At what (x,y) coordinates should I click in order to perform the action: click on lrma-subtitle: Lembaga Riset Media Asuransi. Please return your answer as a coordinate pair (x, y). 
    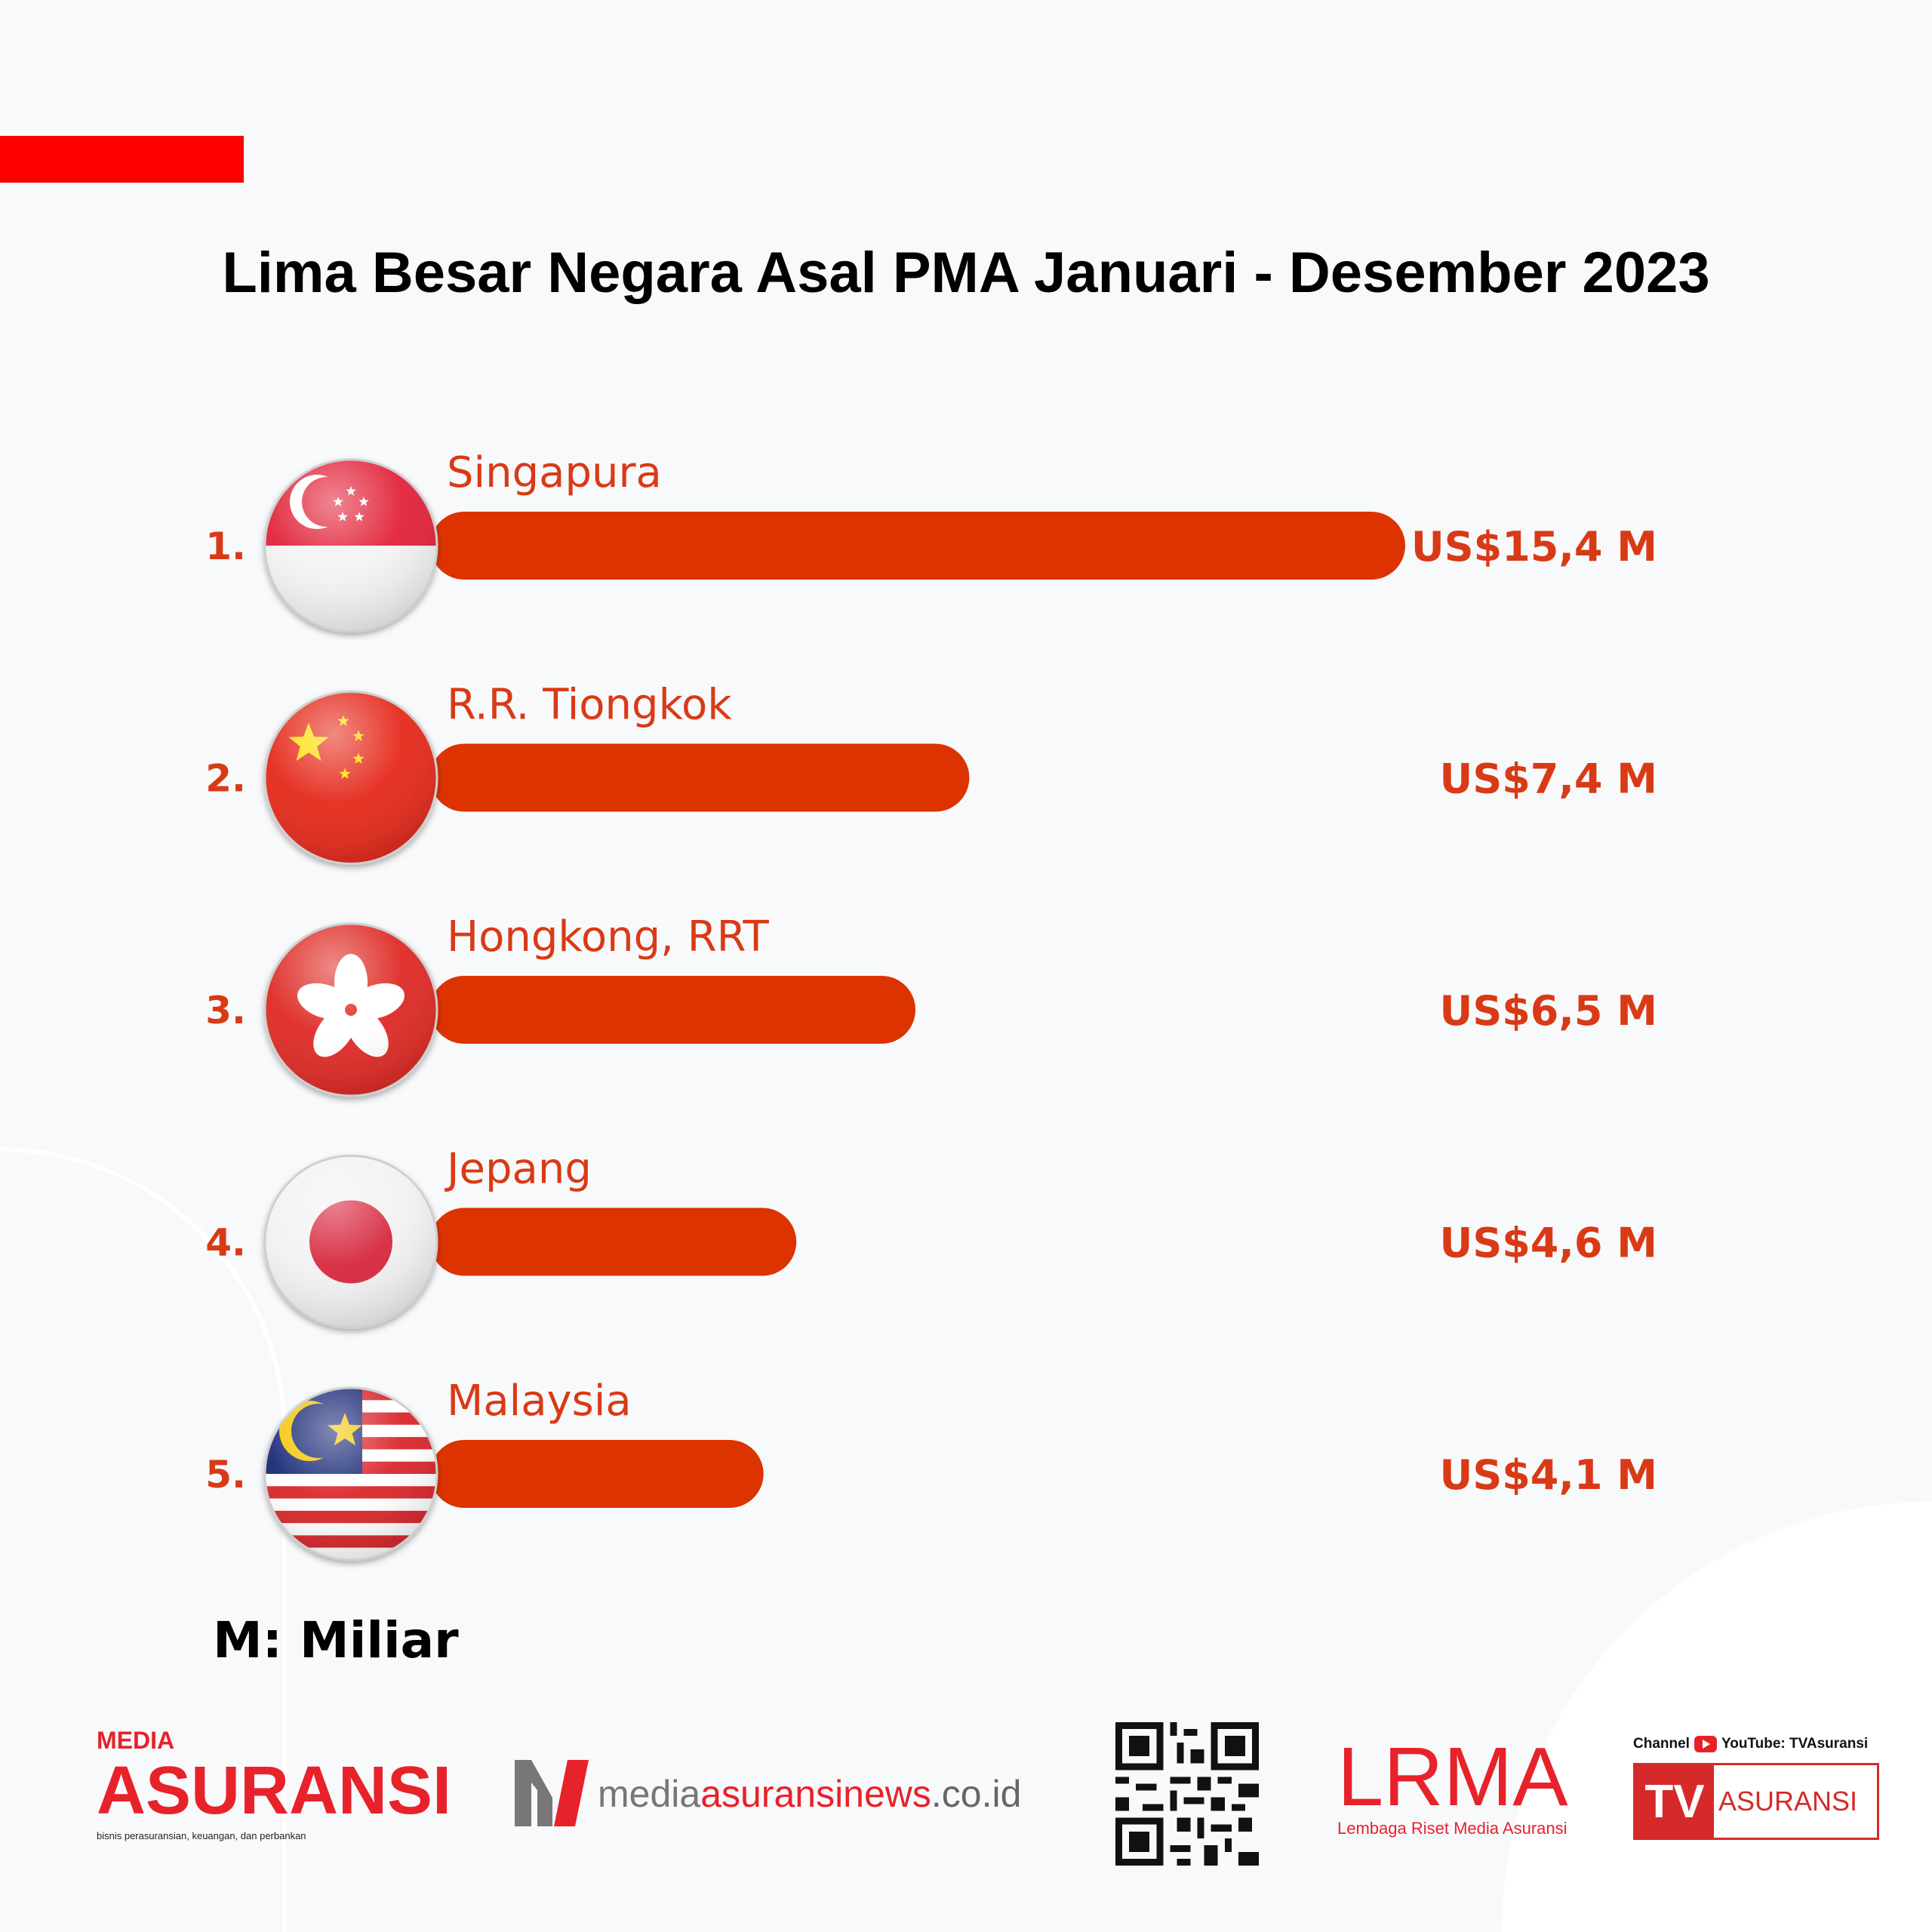
    Looking at the image, I should click on (1452, 1828).